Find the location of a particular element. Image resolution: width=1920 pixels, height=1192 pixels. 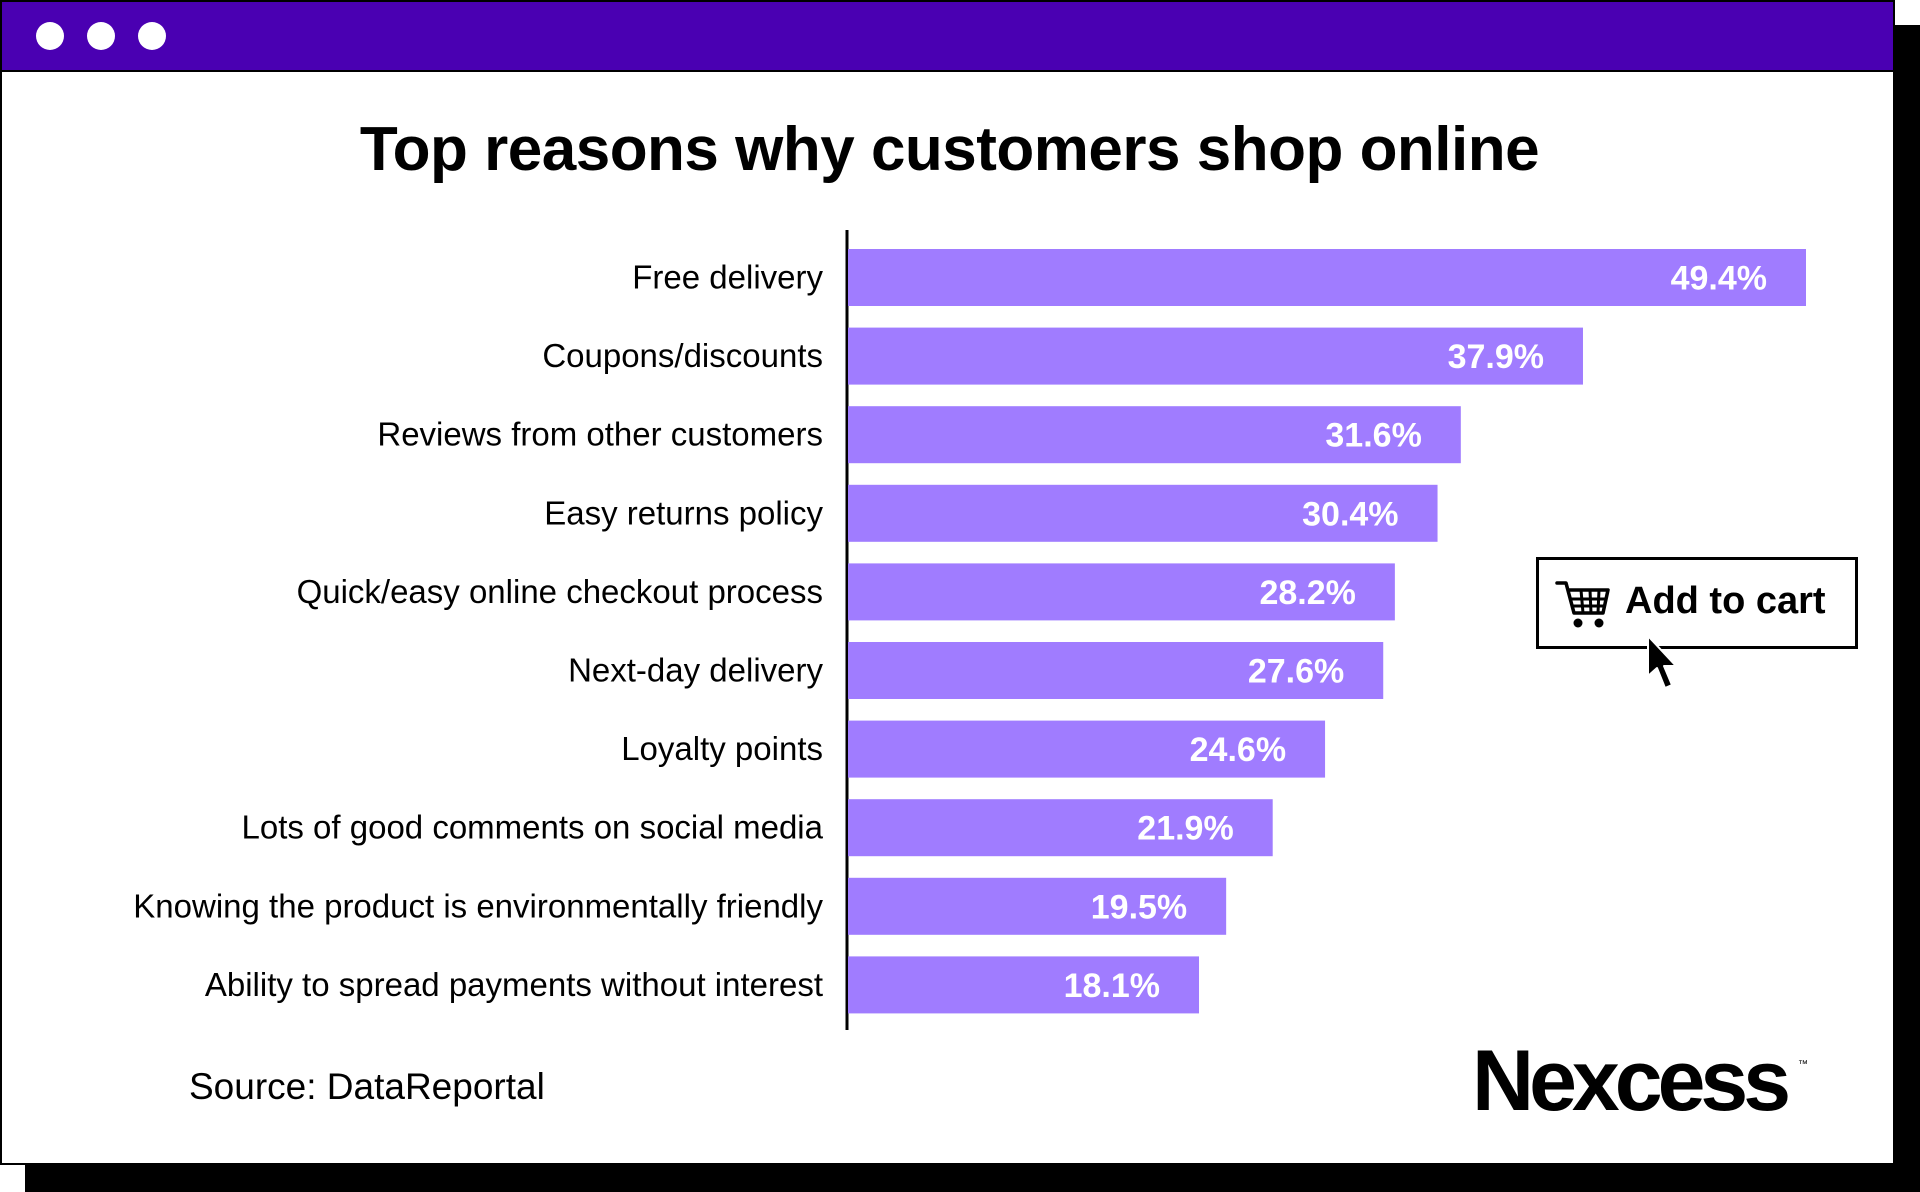

bar-value-label: 18.1% is located at coordinates (1112, 986).